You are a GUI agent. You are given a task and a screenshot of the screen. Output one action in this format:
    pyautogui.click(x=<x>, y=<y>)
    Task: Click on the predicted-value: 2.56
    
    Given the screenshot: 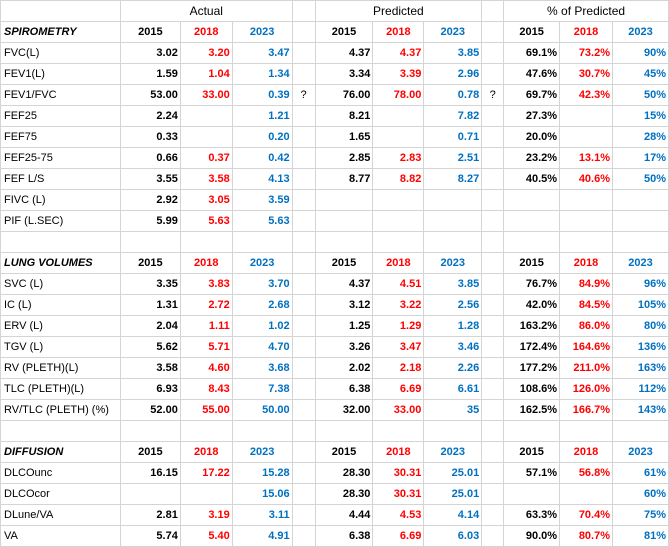 What is the action you would take?
    pyautogui.click(x=453, y=305)
    